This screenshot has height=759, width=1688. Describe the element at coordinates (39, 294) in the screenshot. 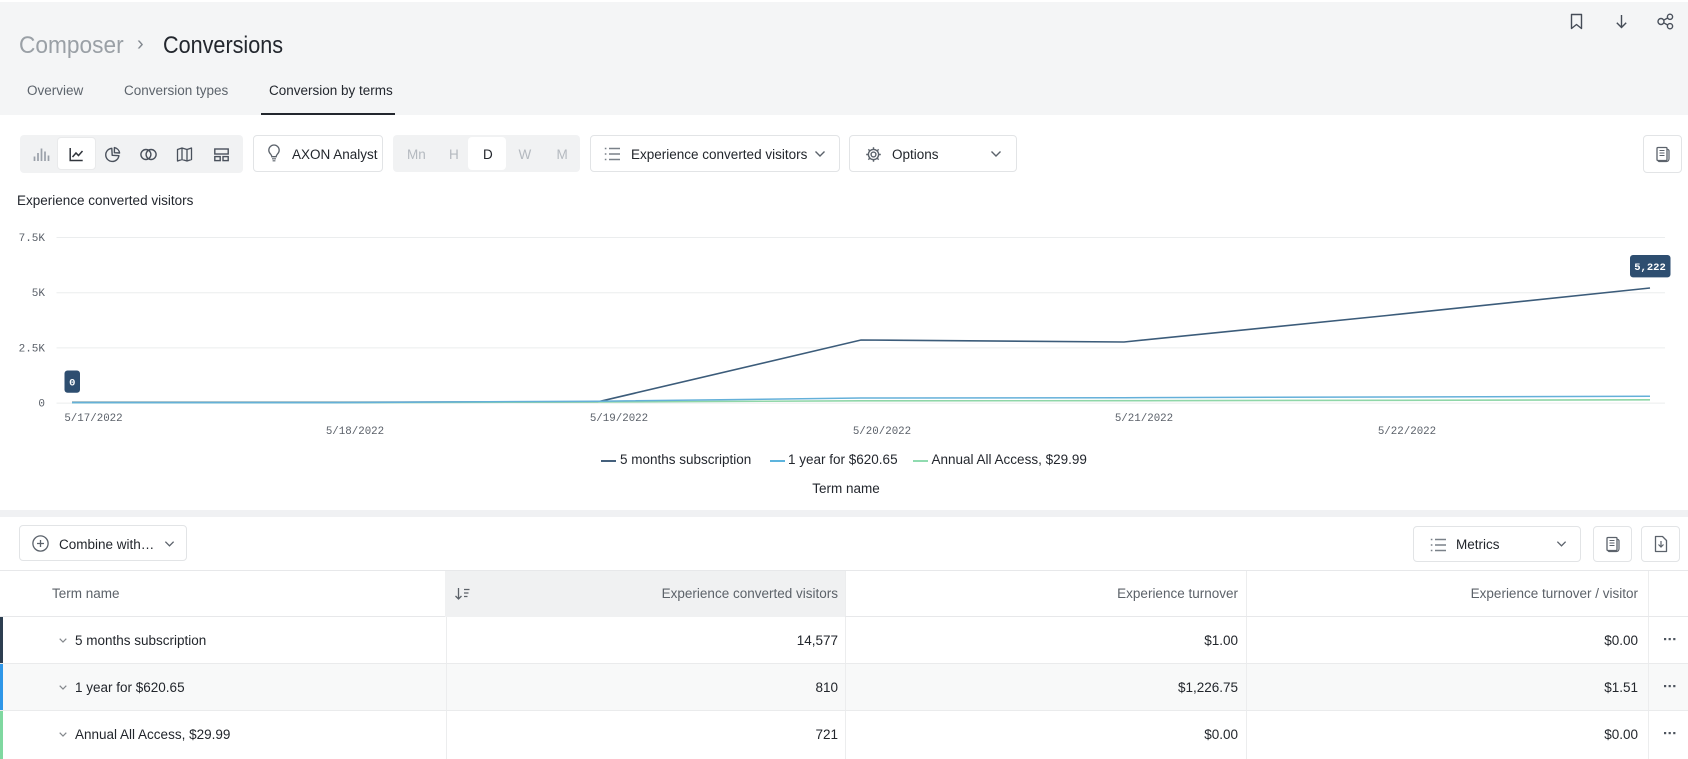

I see `svg-text: 5K` at that location.